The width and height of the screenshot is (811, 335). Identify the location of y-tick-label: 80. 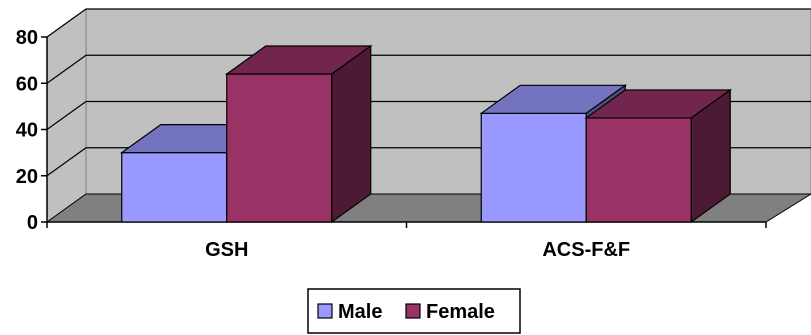
(27, 38).